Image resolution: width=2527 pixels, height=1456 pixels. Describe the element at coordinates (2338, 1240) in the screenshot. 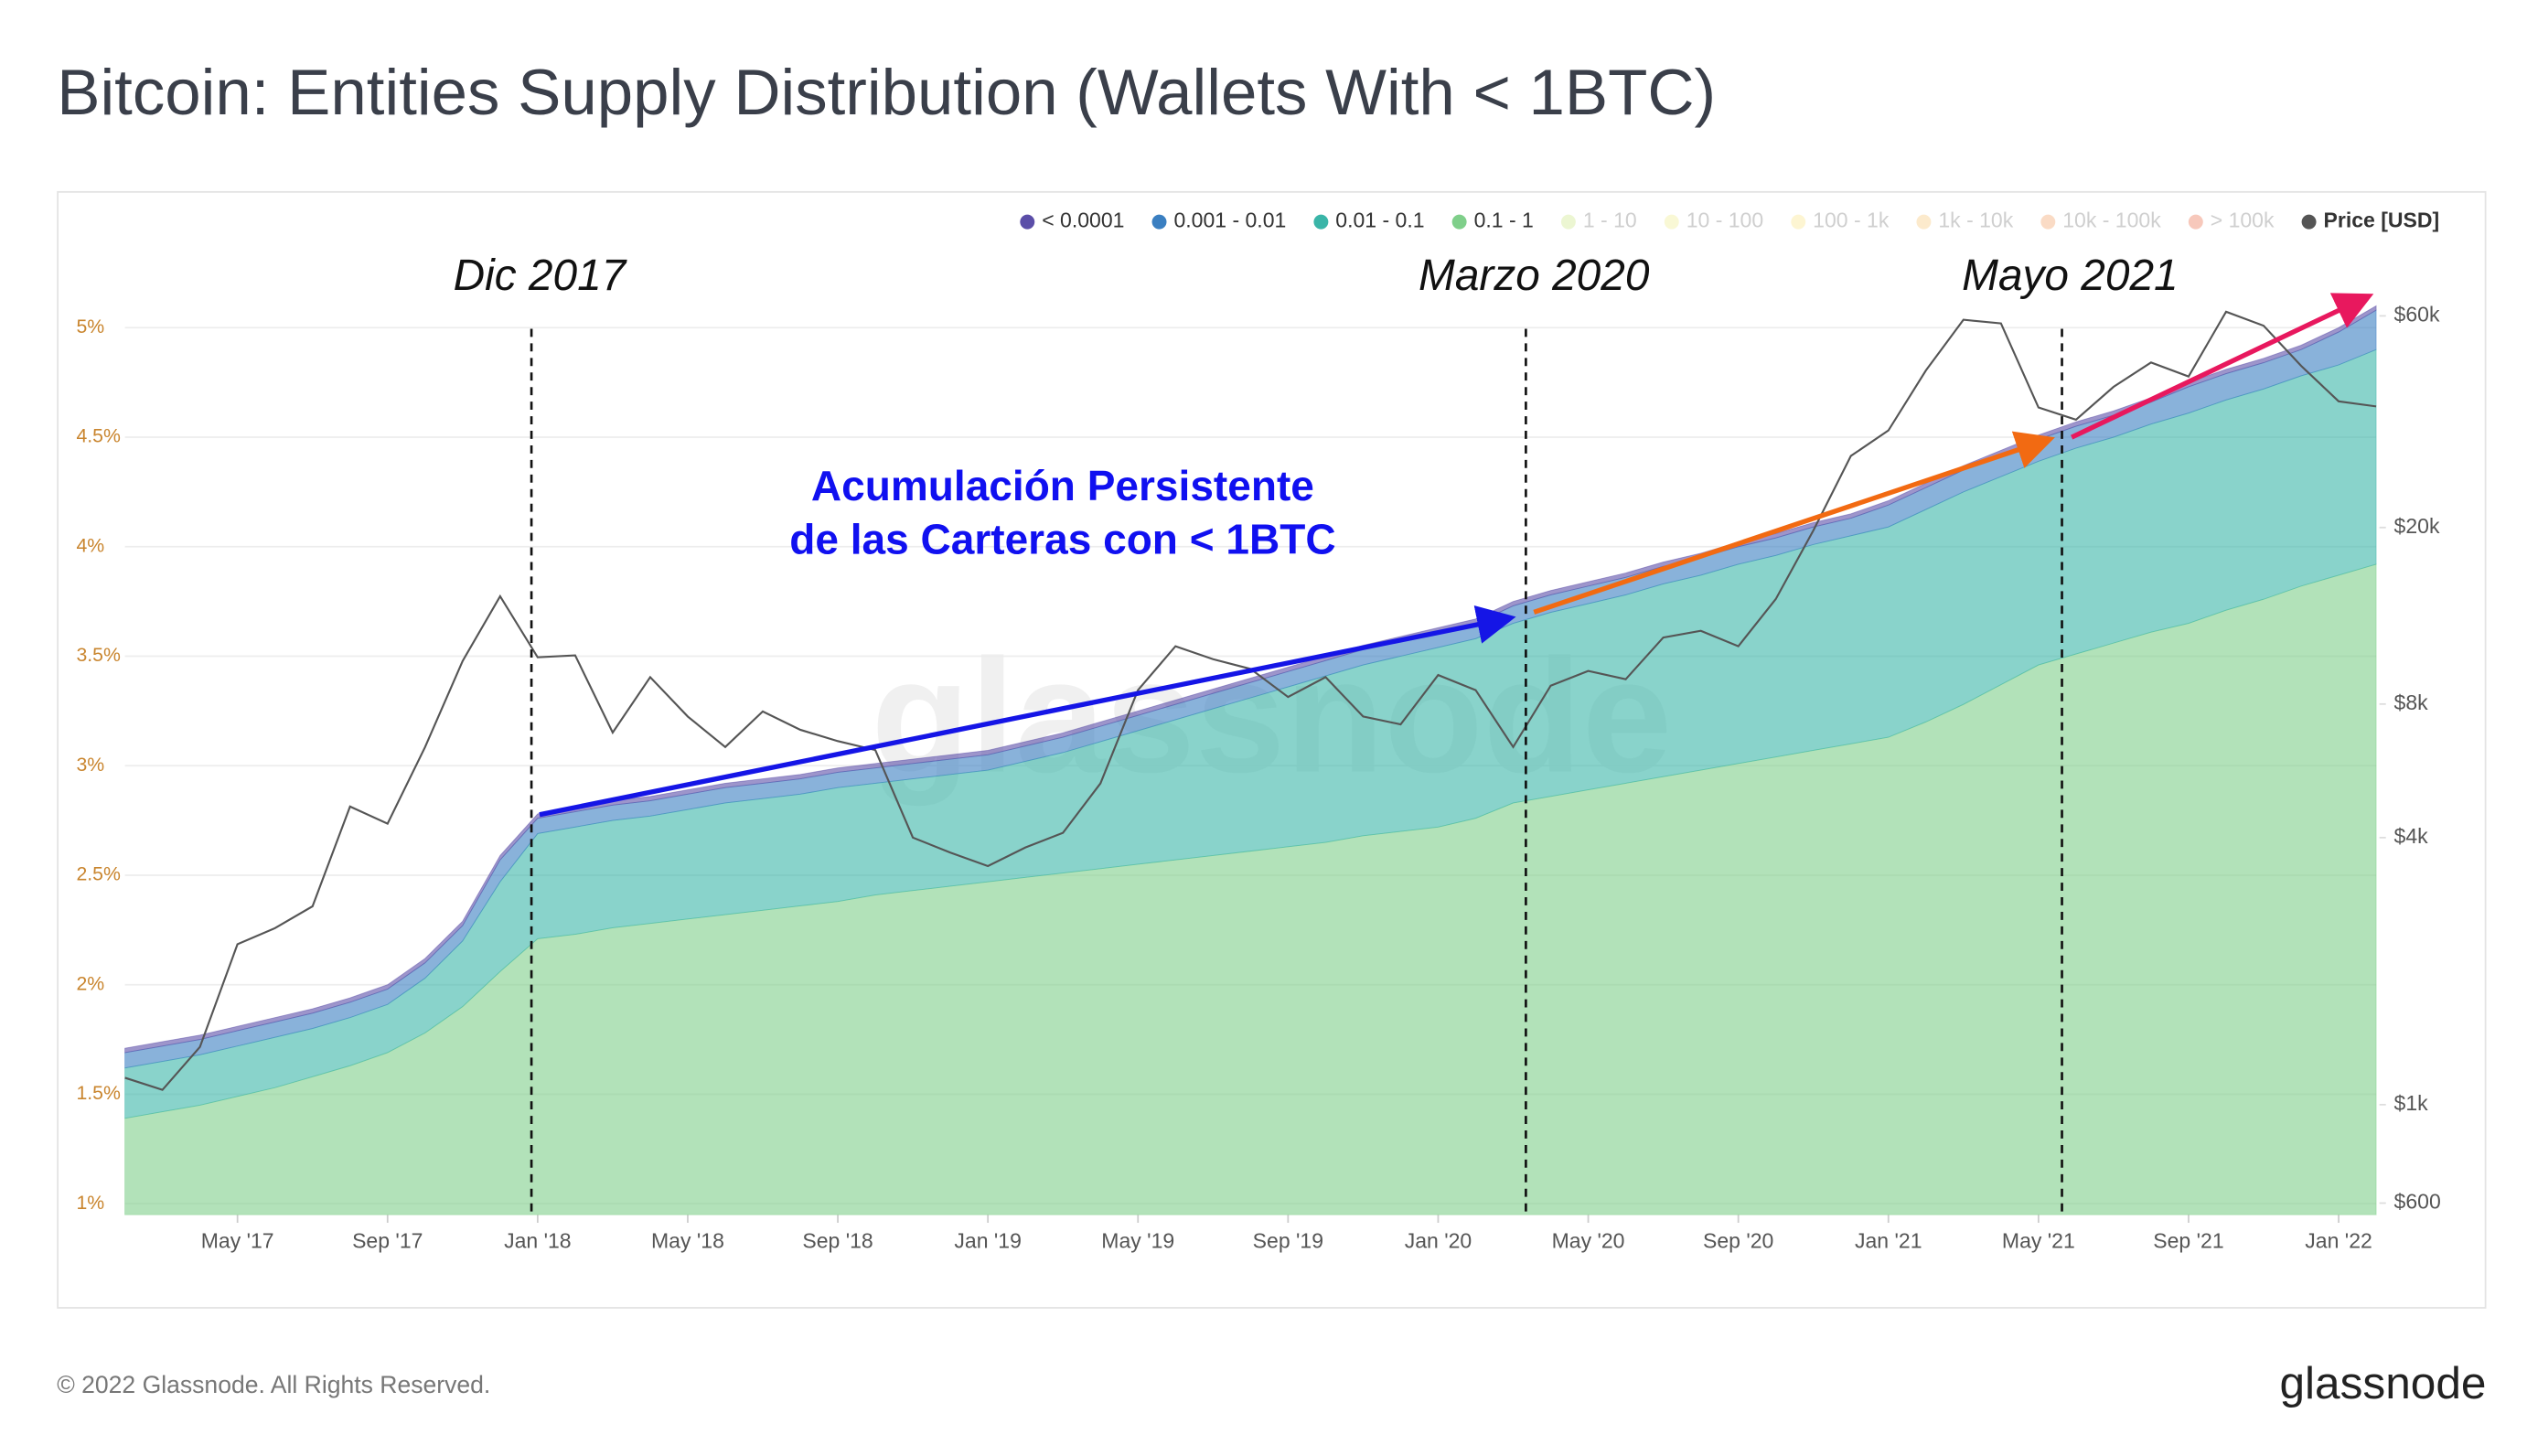

I see `x-tick-label: Jan '22` at that location.